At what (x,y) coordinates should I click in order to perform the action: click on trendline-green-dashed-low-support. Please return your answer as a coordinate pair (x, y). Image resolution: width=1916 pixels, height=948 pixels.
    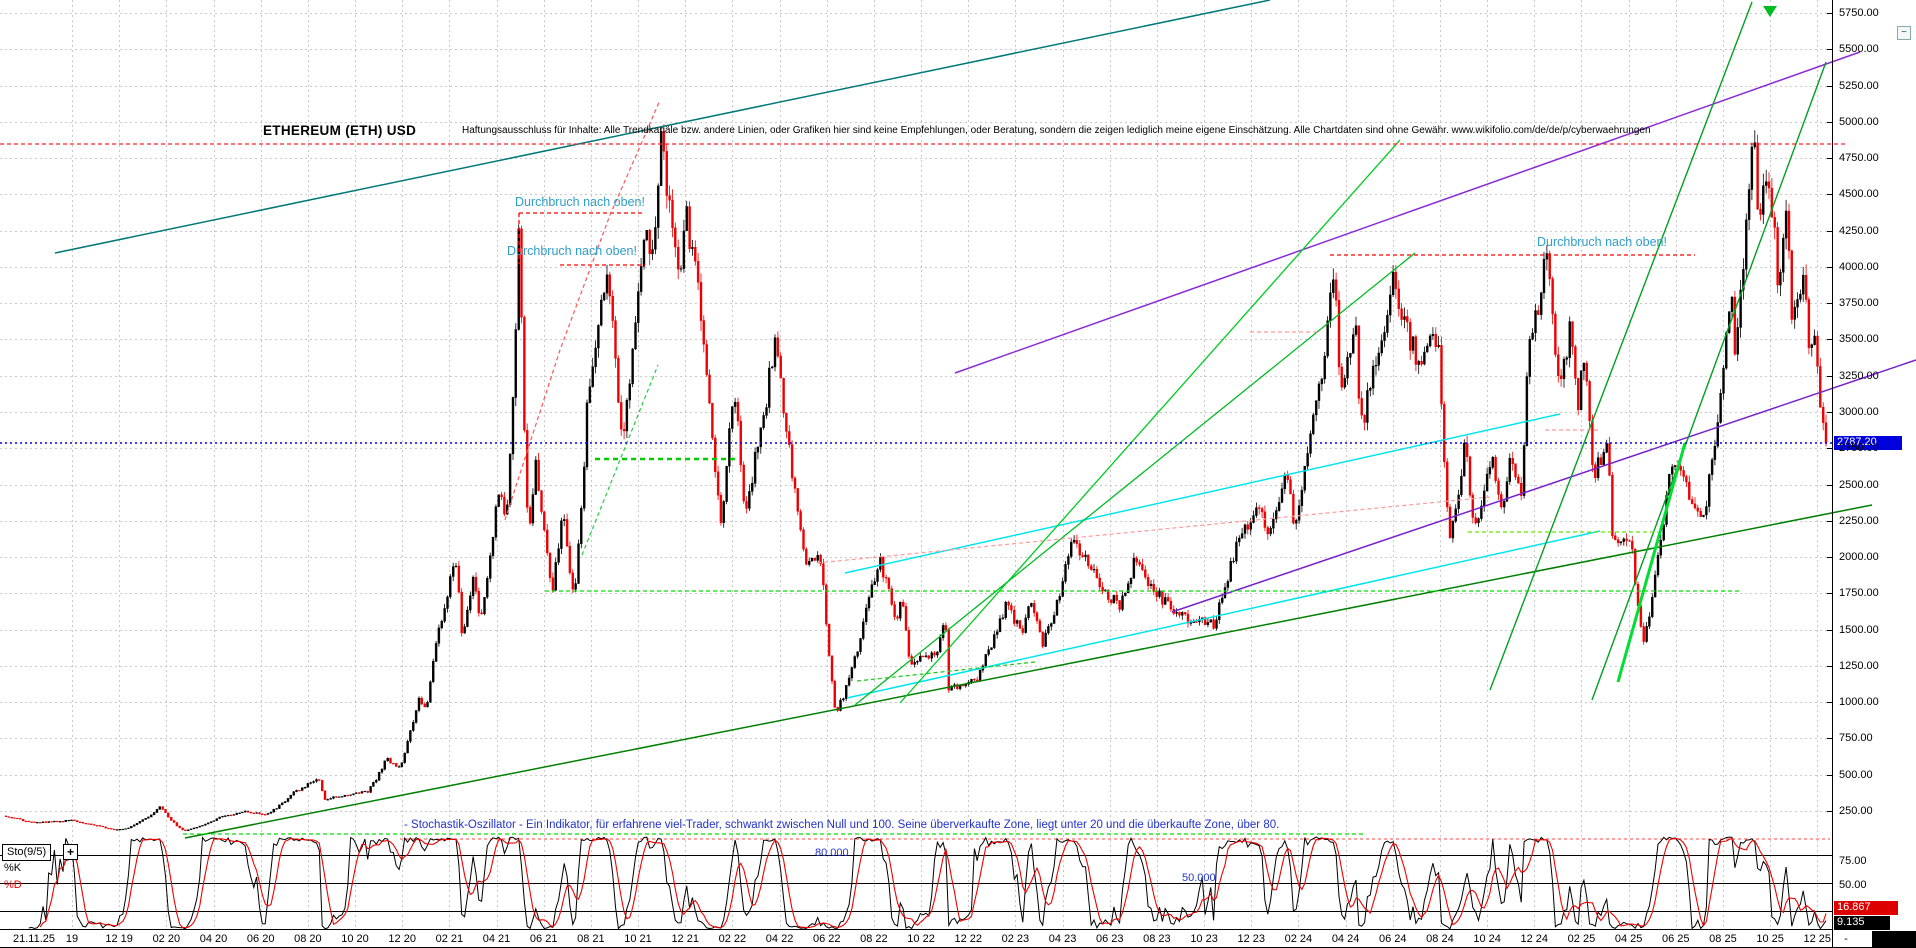
    Looking at the image, I should click on (946, 671).